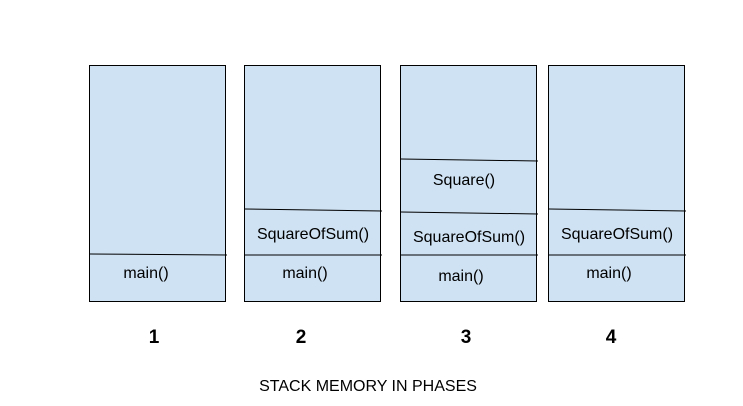 This screenshot has width=743, height=406. I want to click on phase-number-1: 1, so click(154, 337).